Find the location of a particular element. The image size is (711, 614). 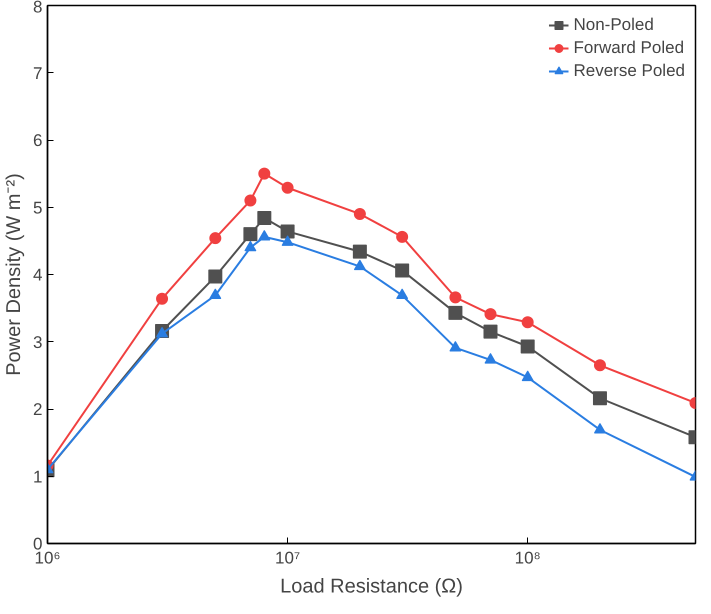

x-tick-label: 10⁷ is located at coordinates (287, 558).